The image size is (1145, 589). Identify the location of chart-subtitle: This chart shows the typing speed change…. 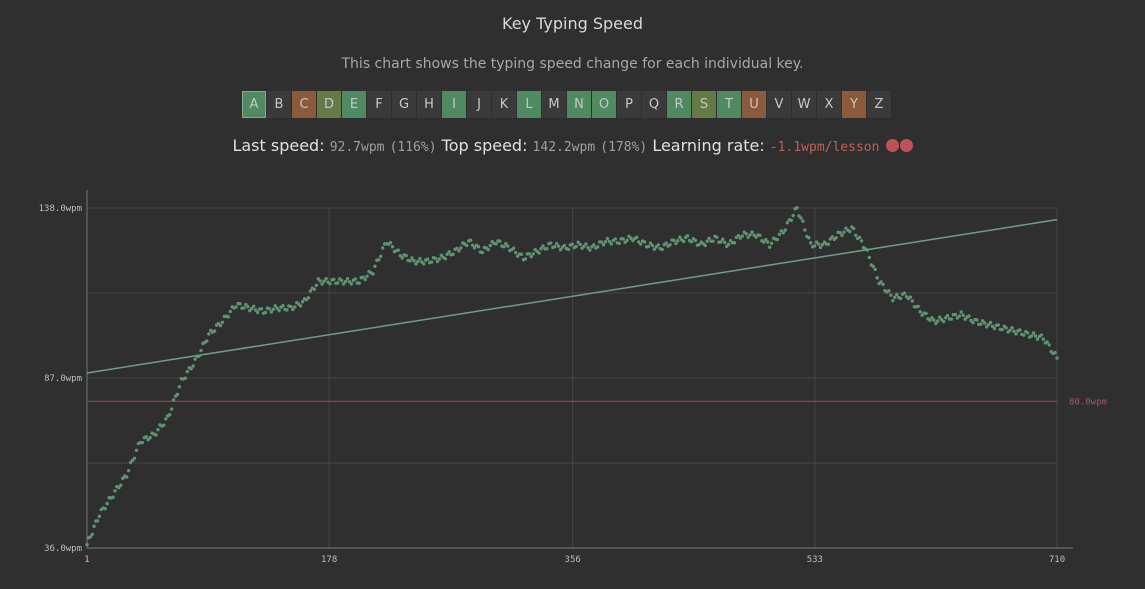
(572, 64).